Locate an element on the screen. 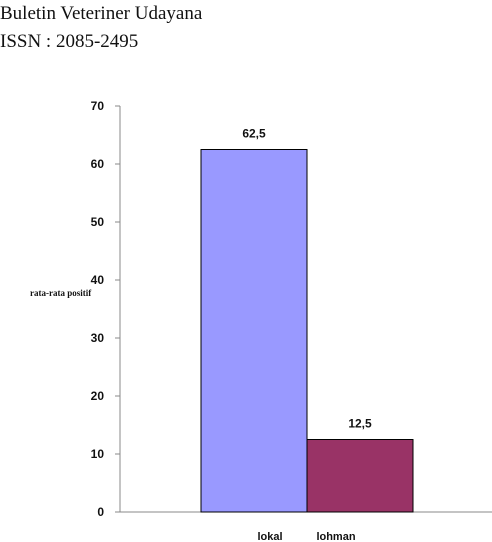 The height and width of the screenshot is (542, 492). y-tick-label: 20 is located at coordinates (98, 396).